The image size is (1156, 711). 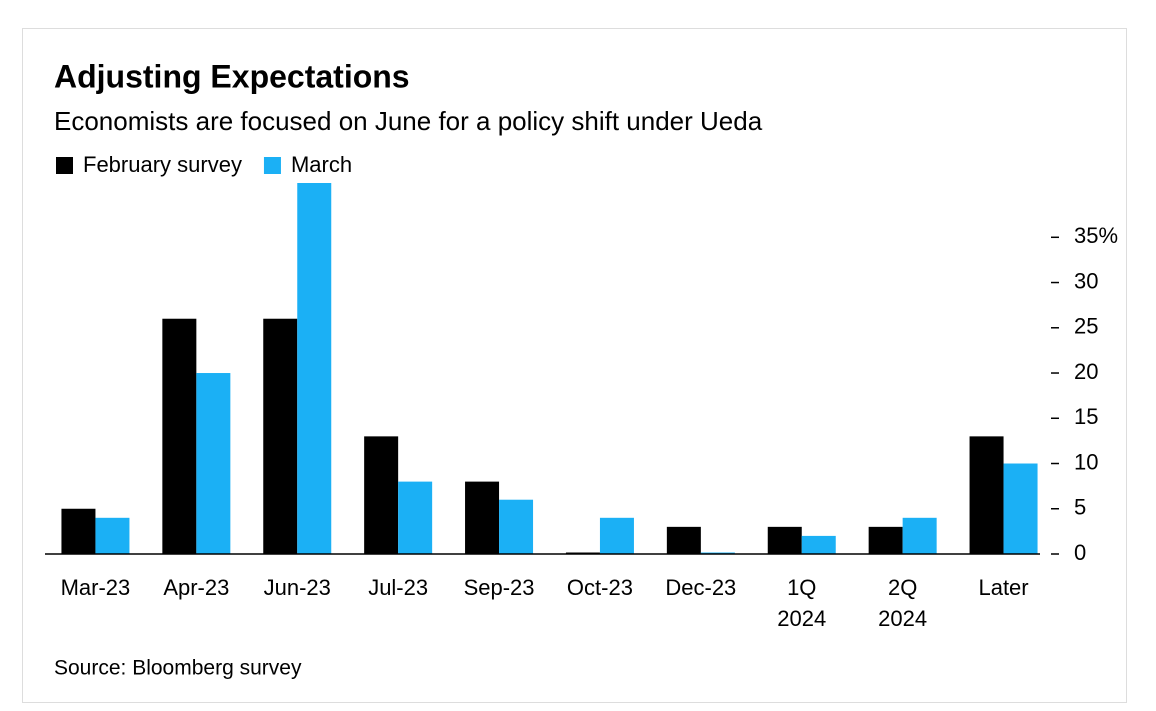 I want to click on y-tick-label: 35%, so click(x=1096, y=235).